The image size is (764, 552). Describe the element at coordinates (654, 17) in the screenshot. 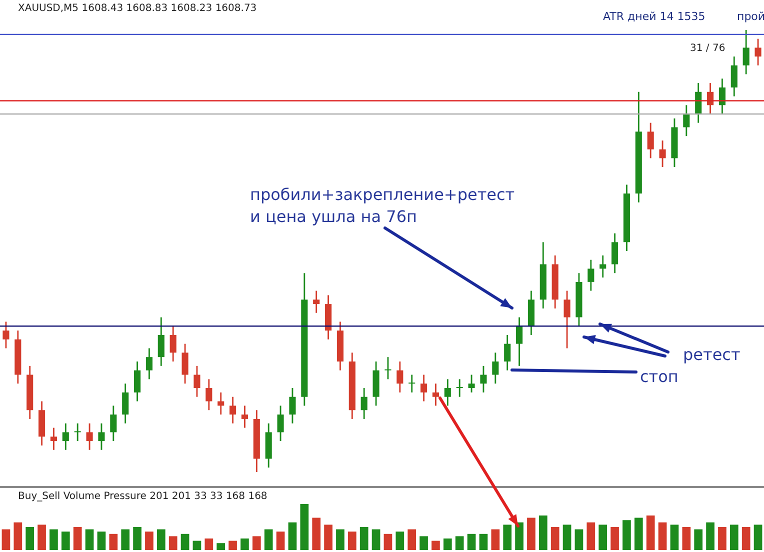

I see `text: ATR дней 14 1535` at that location.